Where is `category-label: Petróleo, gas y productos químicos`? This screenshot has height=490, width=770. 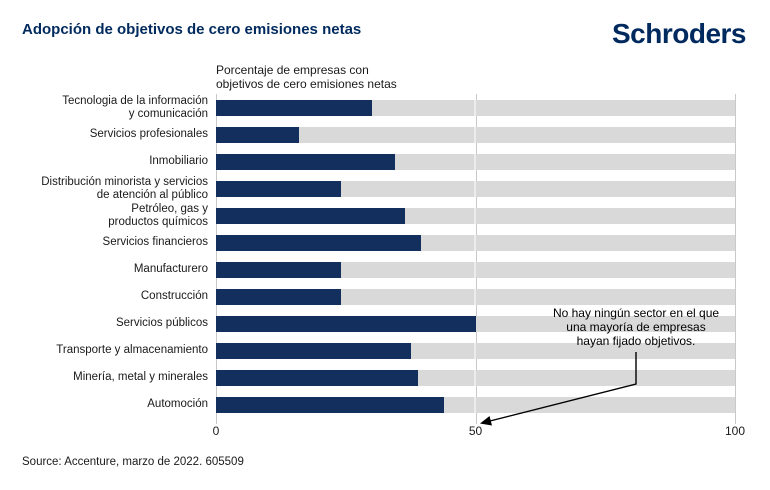
category-label: Petróleo, gas y productos químicos is located at coordinates (158, 215).